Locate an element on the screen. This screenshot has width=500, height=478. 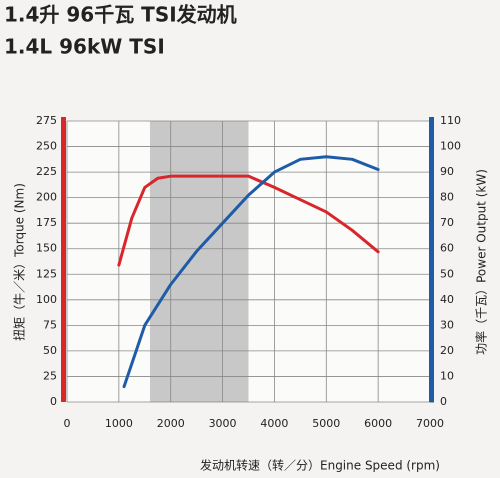
x-tick-label: 4000 is located at coordinates (274, 423).